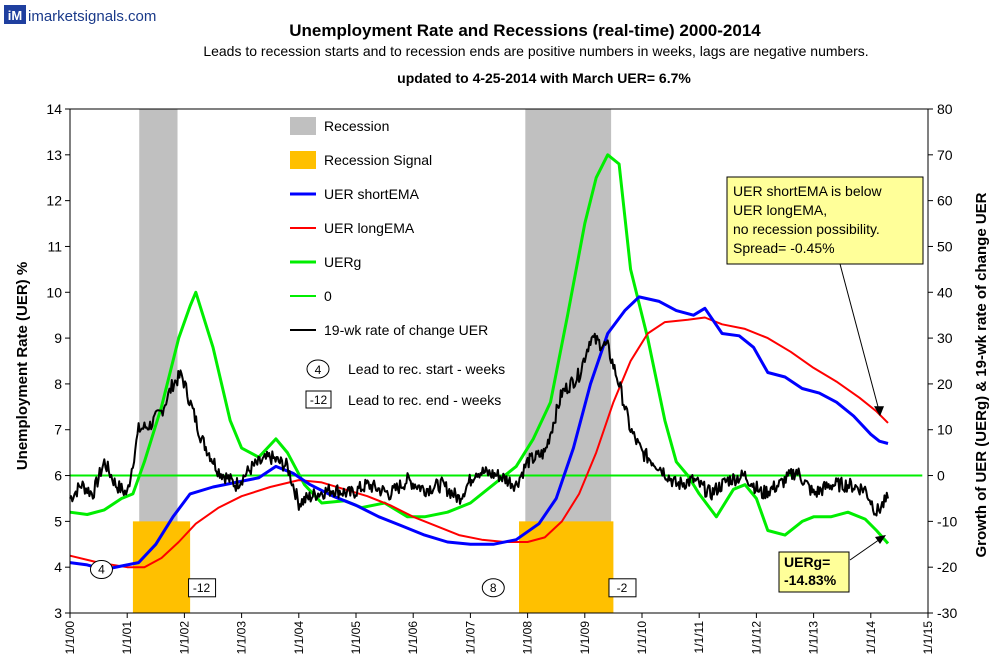 This screenshot has height=672, width=997. I want to click on uerg-note-line: UERg=, so click(807, 562).